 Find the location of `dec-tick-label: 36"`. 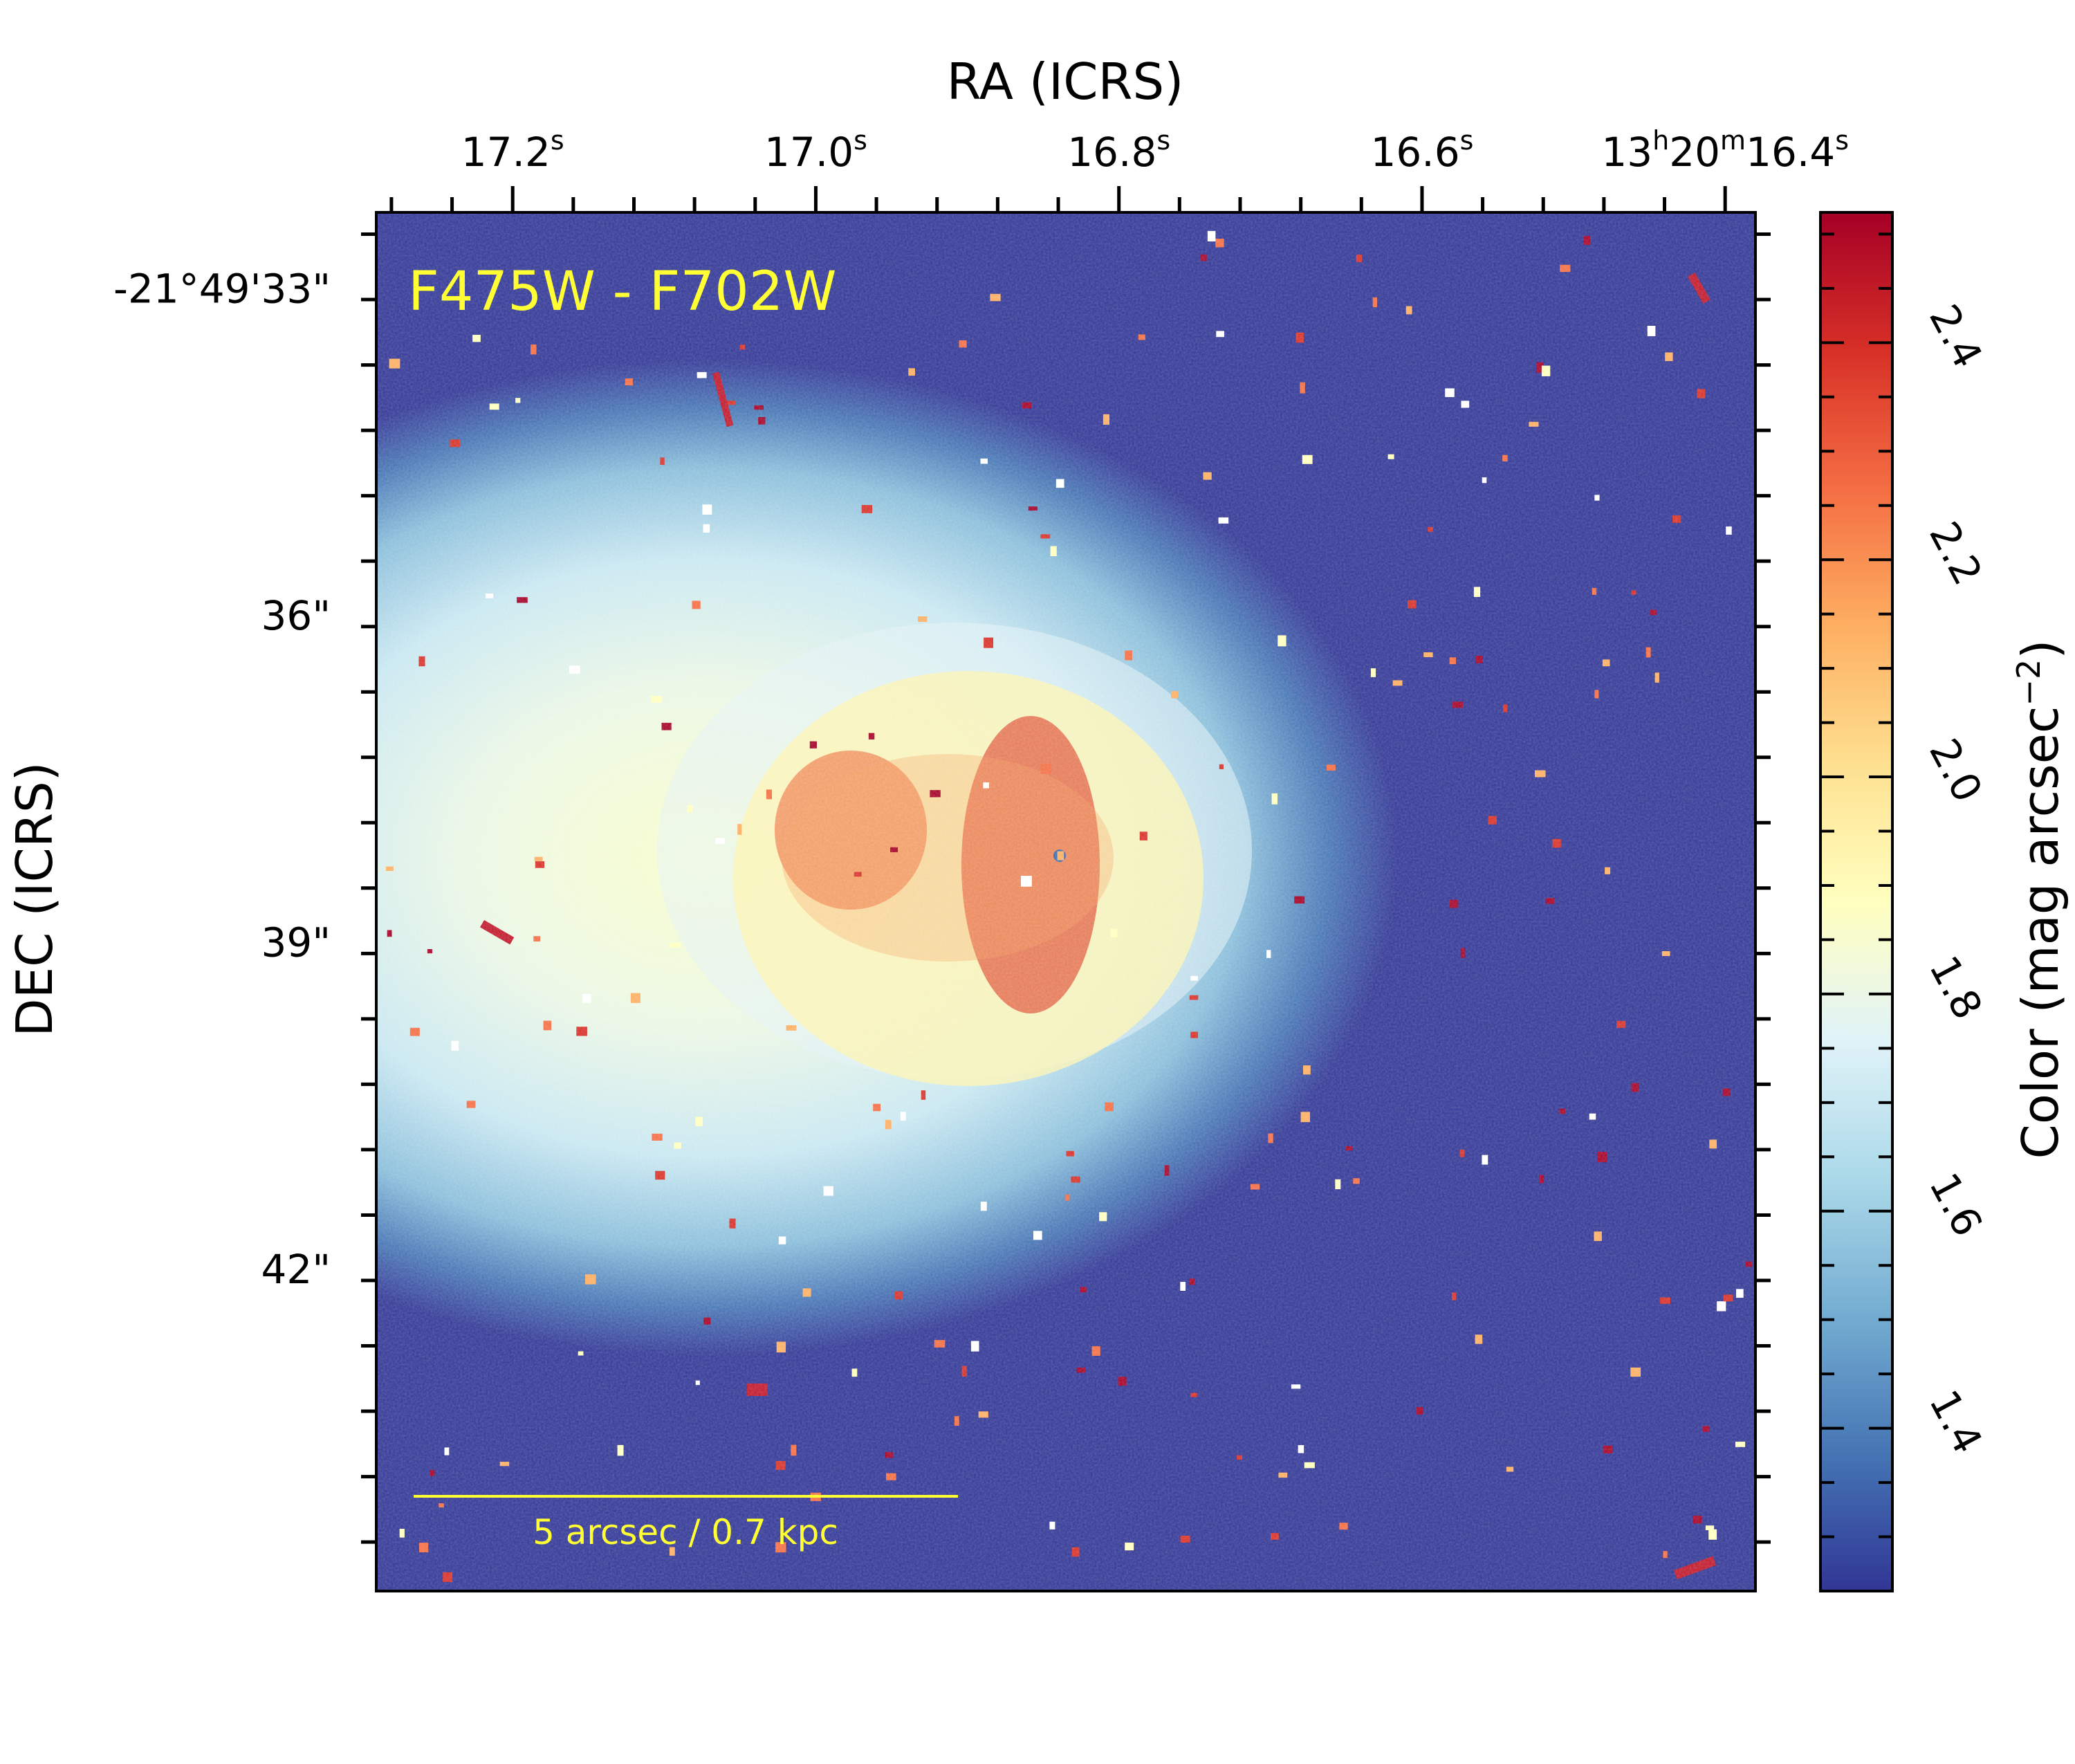

dec-tick-label: 36" is located at coordinates (296, 615).